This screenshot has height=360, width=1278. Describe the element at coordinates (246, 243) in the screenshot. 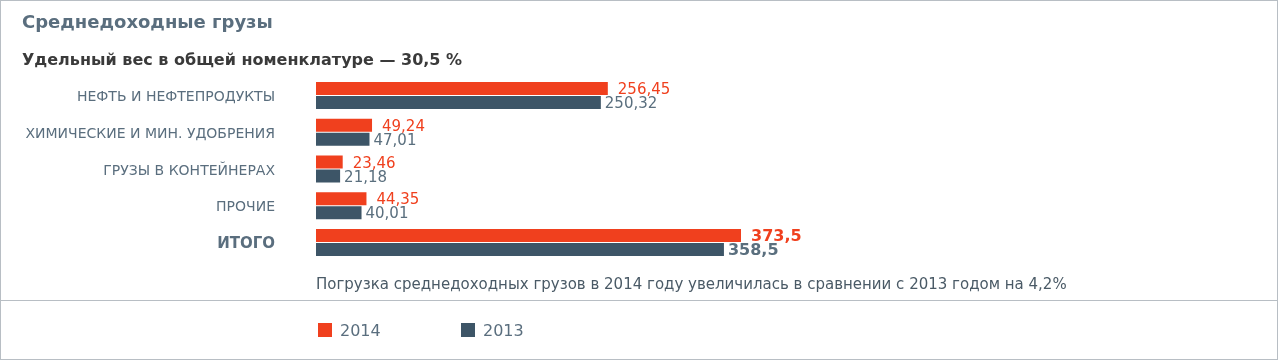

I see `y-tick-label: ИТОГО` at that location.